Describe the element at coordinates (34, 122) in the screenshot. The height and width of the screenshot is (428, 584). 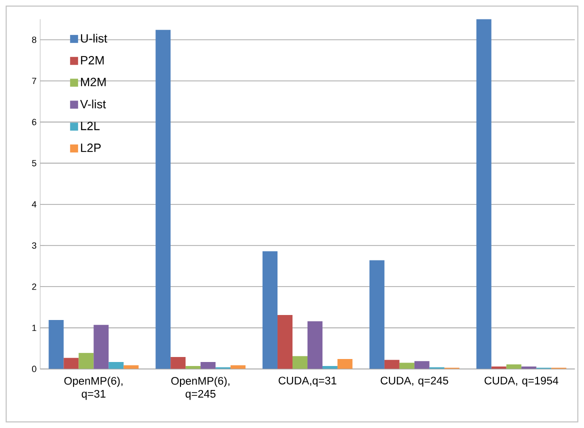
I see `y-tick-label: 6` at that location.